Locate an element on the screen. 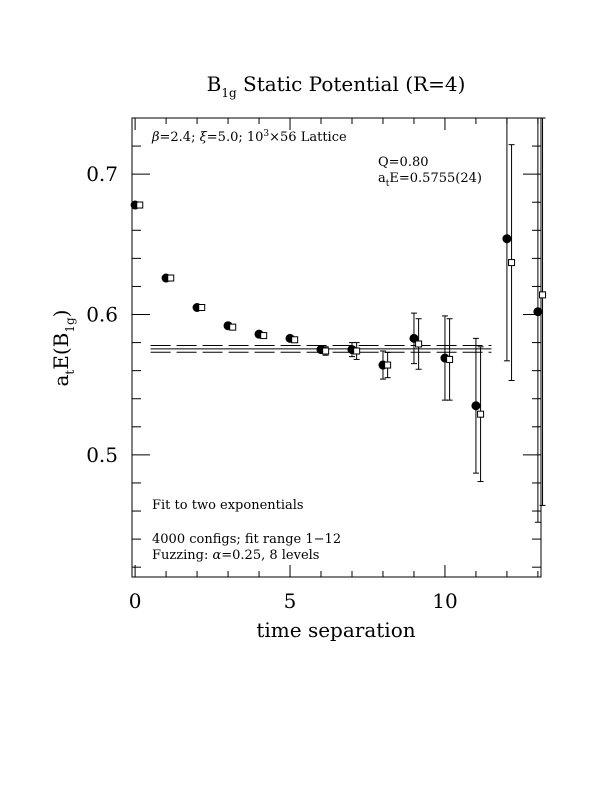  alpha-symbol: α is located at coordinates (216, 555).